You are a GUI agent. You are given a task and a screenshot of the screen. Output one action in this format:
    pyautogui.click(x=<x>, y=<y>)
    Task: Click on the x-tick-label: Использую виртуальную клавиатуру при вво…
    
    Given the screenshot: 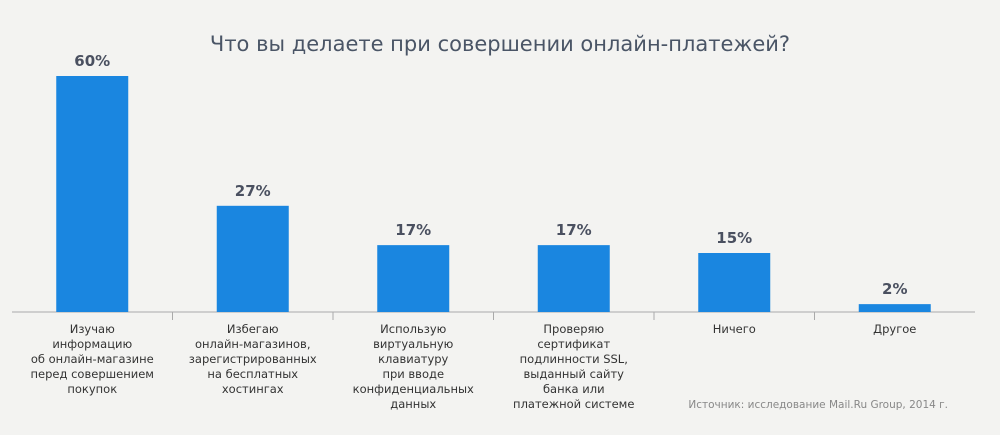 What is the action you would take?
    pyautogui.click(x=413, y=366)
    